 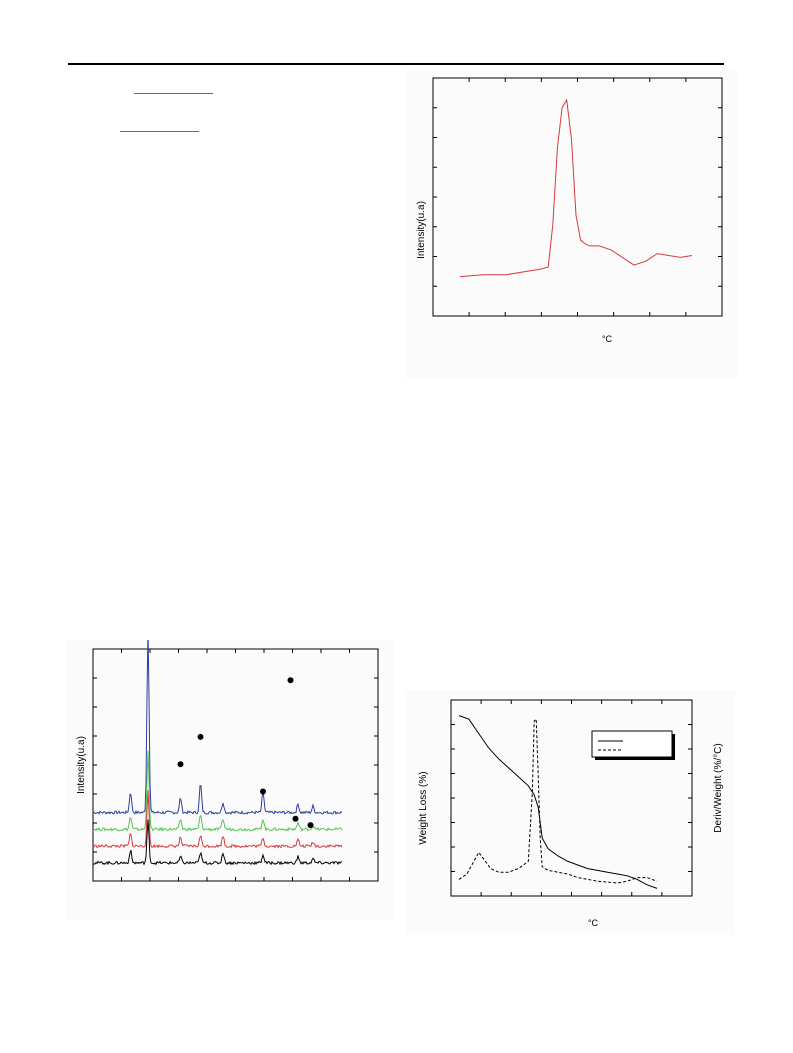 I want to click on tga-chart: Weight Loss (%) Deriv/Weight (%/°C) °C, so click(x=571, y=813).